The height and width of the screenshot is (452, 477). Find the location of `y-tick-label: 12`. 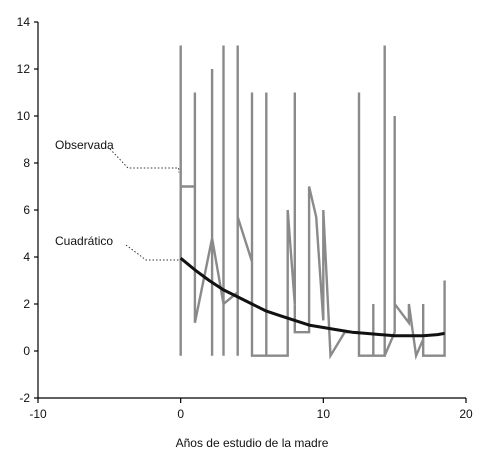

y-tick-label: 12 is located at coordinates (24, 69).